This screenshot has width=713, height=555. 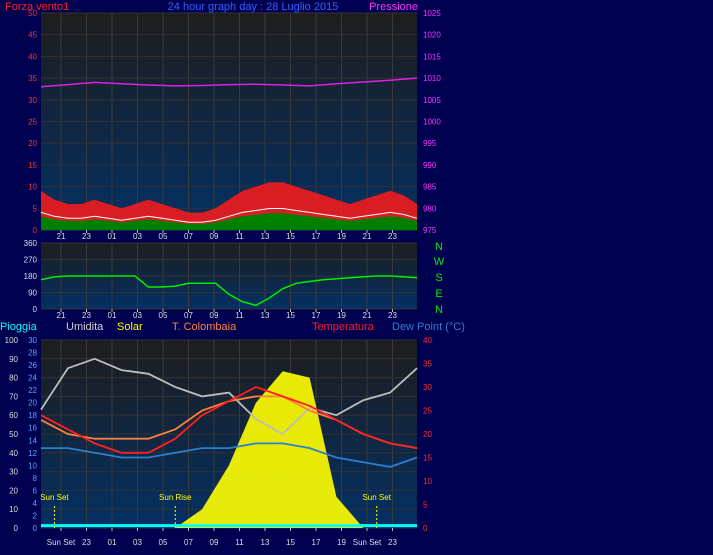 I want to click on y2-tick-label: 1025, so click(x=432, y=13).